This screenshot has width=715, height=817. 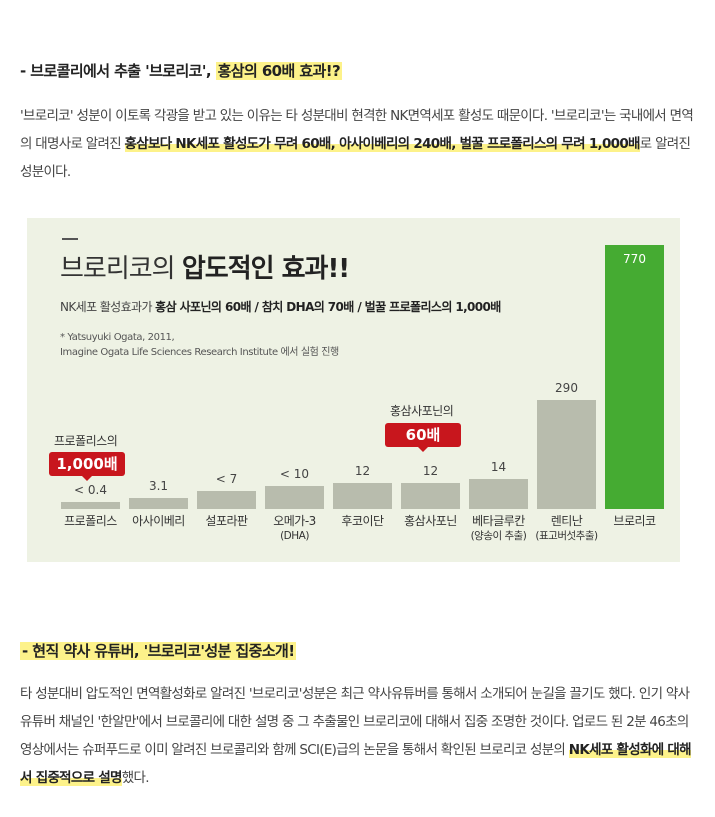 What do you see at coordinates (430, 521) in the screenshot?
I see `category-label-6: 홍삼사포닌` at bounding box center [430, 521].